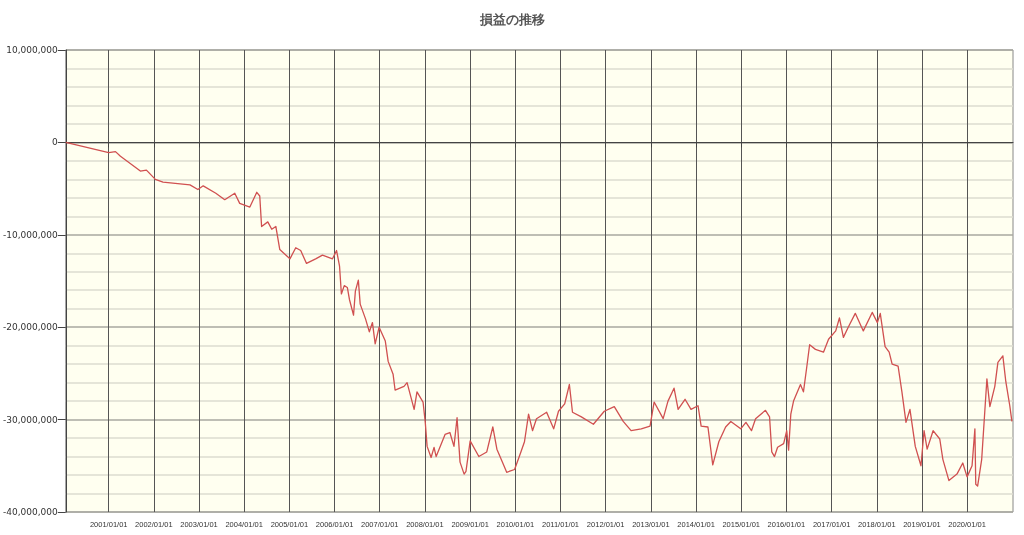 This screenshot has height=535, width=1024. Describe the element at coordinates (31, 327) in the screenshot. I see `y-tick-label: -20,000,000` at that location.